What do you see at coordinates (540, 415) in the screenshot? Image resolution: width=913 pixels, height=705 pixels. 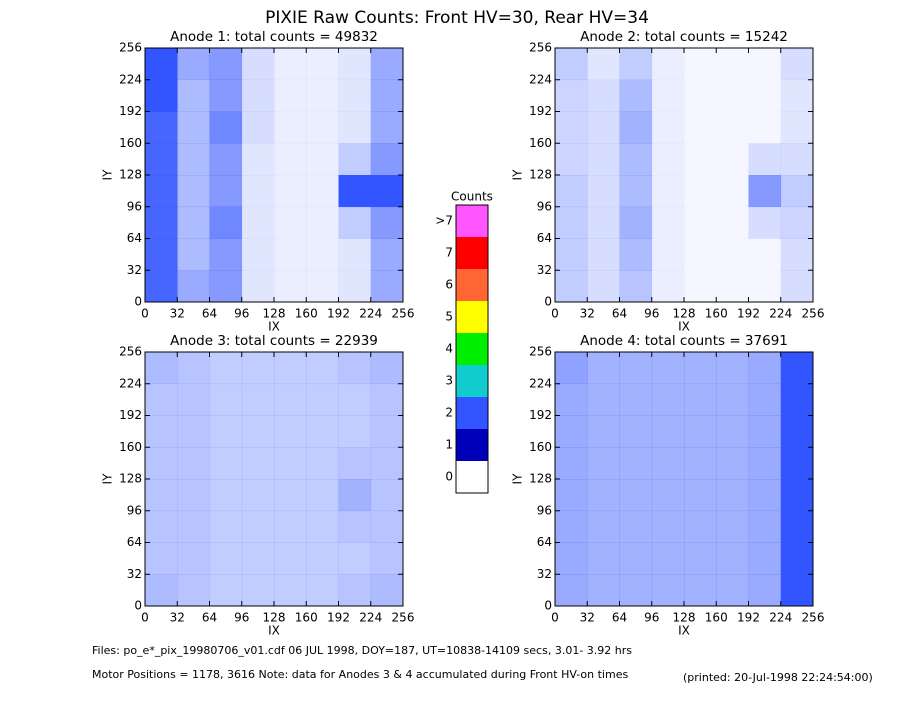 I see `y-tick-label: 192` at bounding box center [540, 415].